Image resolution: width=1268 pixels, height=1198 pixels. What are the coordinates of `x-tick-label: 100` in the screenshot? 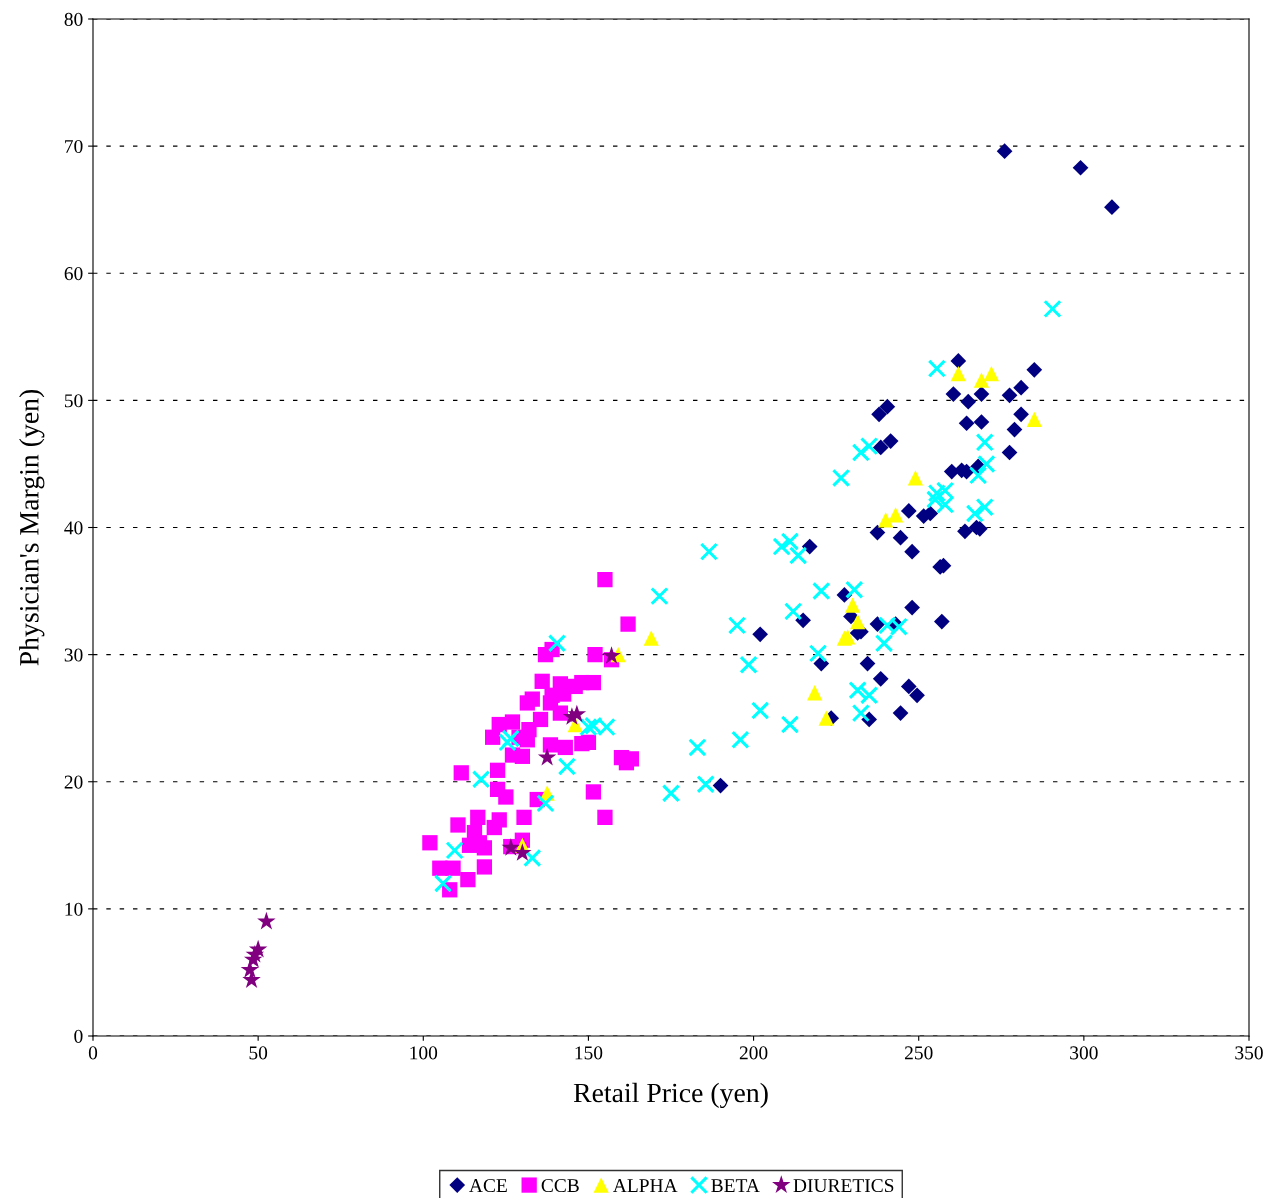 It's located at (424, 1053).